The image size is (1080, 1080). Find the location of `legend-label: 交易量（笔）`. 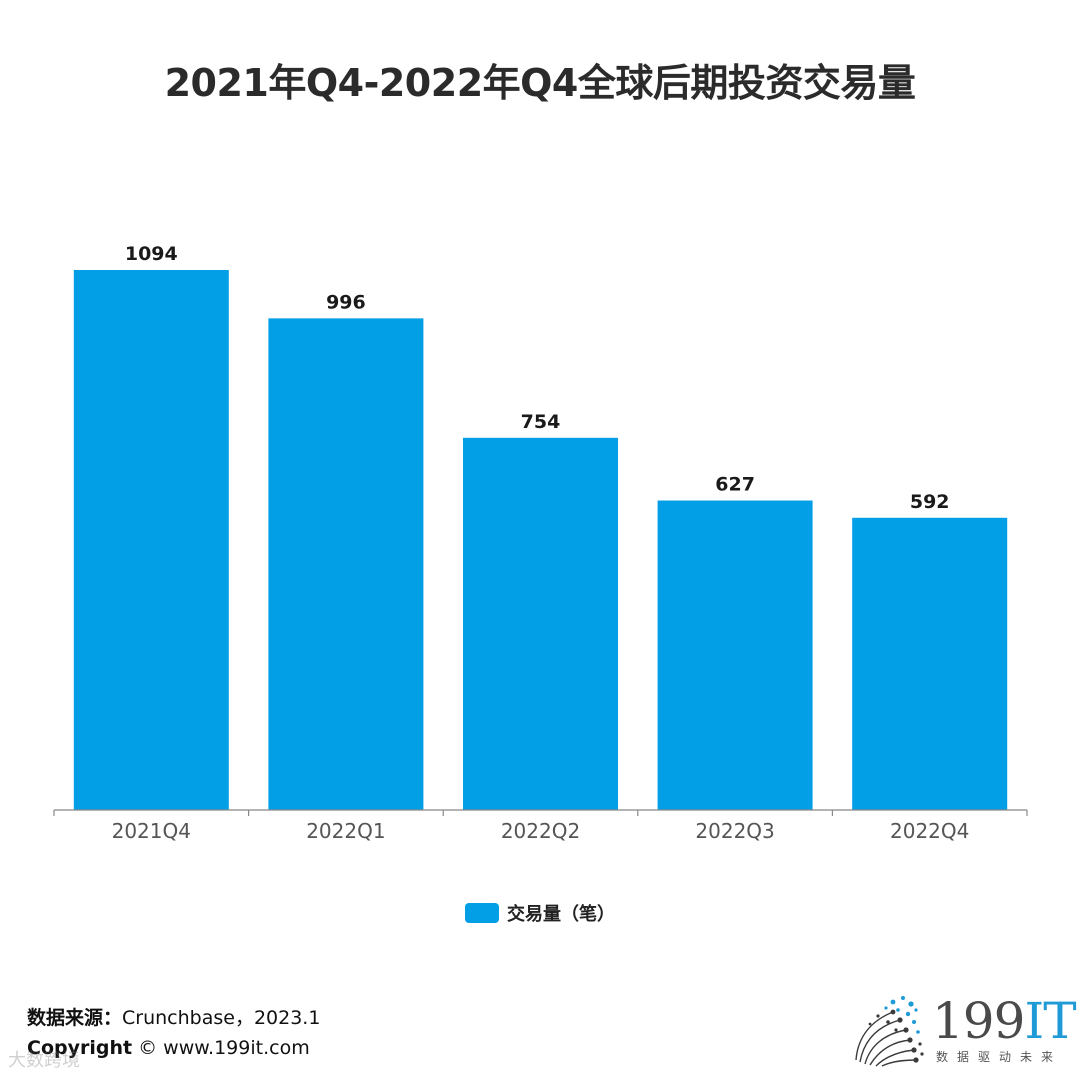

legend-label: 交易量（笔） is located at coordinates (561, 914).